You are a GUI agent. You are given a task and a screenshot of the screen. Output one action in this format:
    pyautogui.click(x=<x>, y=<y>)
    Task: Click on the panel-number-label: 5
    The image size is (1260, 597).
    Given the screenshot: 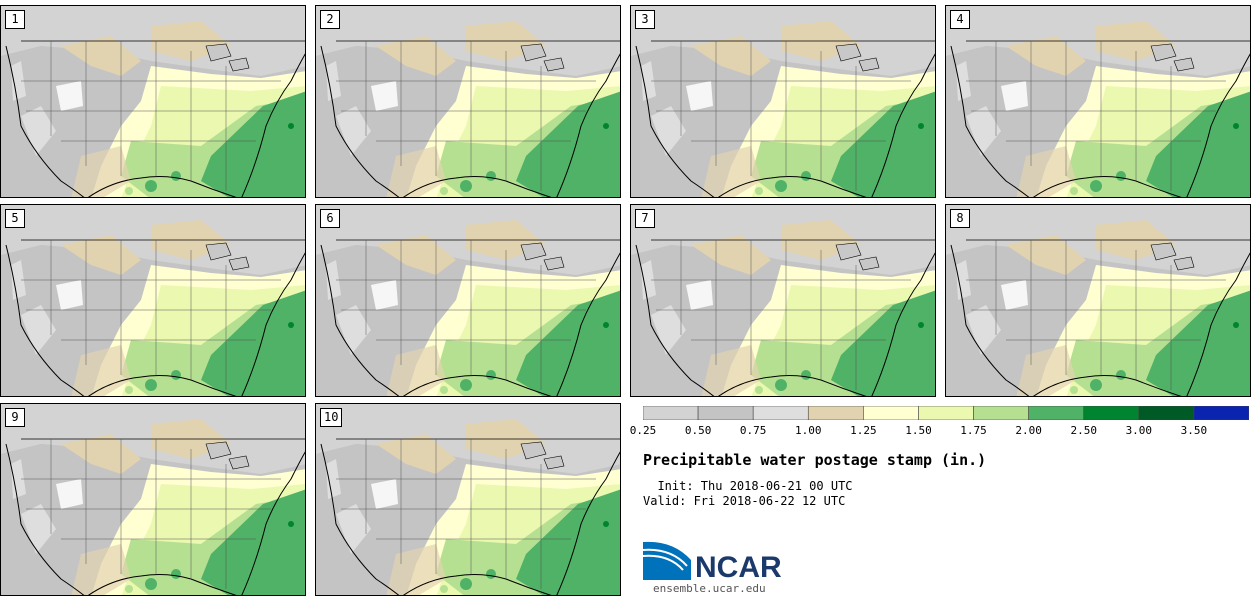 What is the action you would take?
    pyautogui.click(x=15, y=218)
    